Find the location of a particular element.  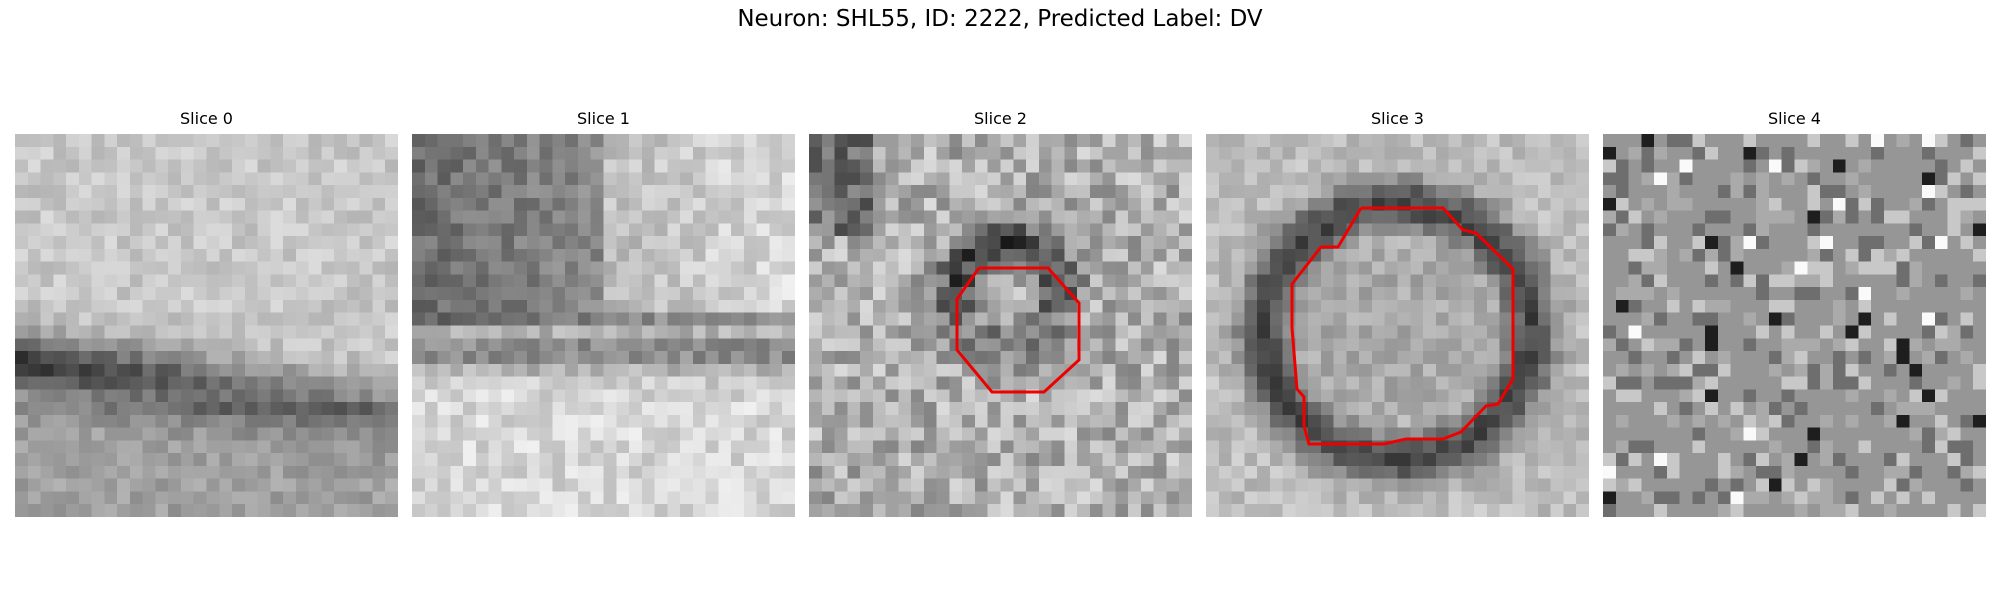

slice-title: Slice 0 is located at coordinates (206, 118).